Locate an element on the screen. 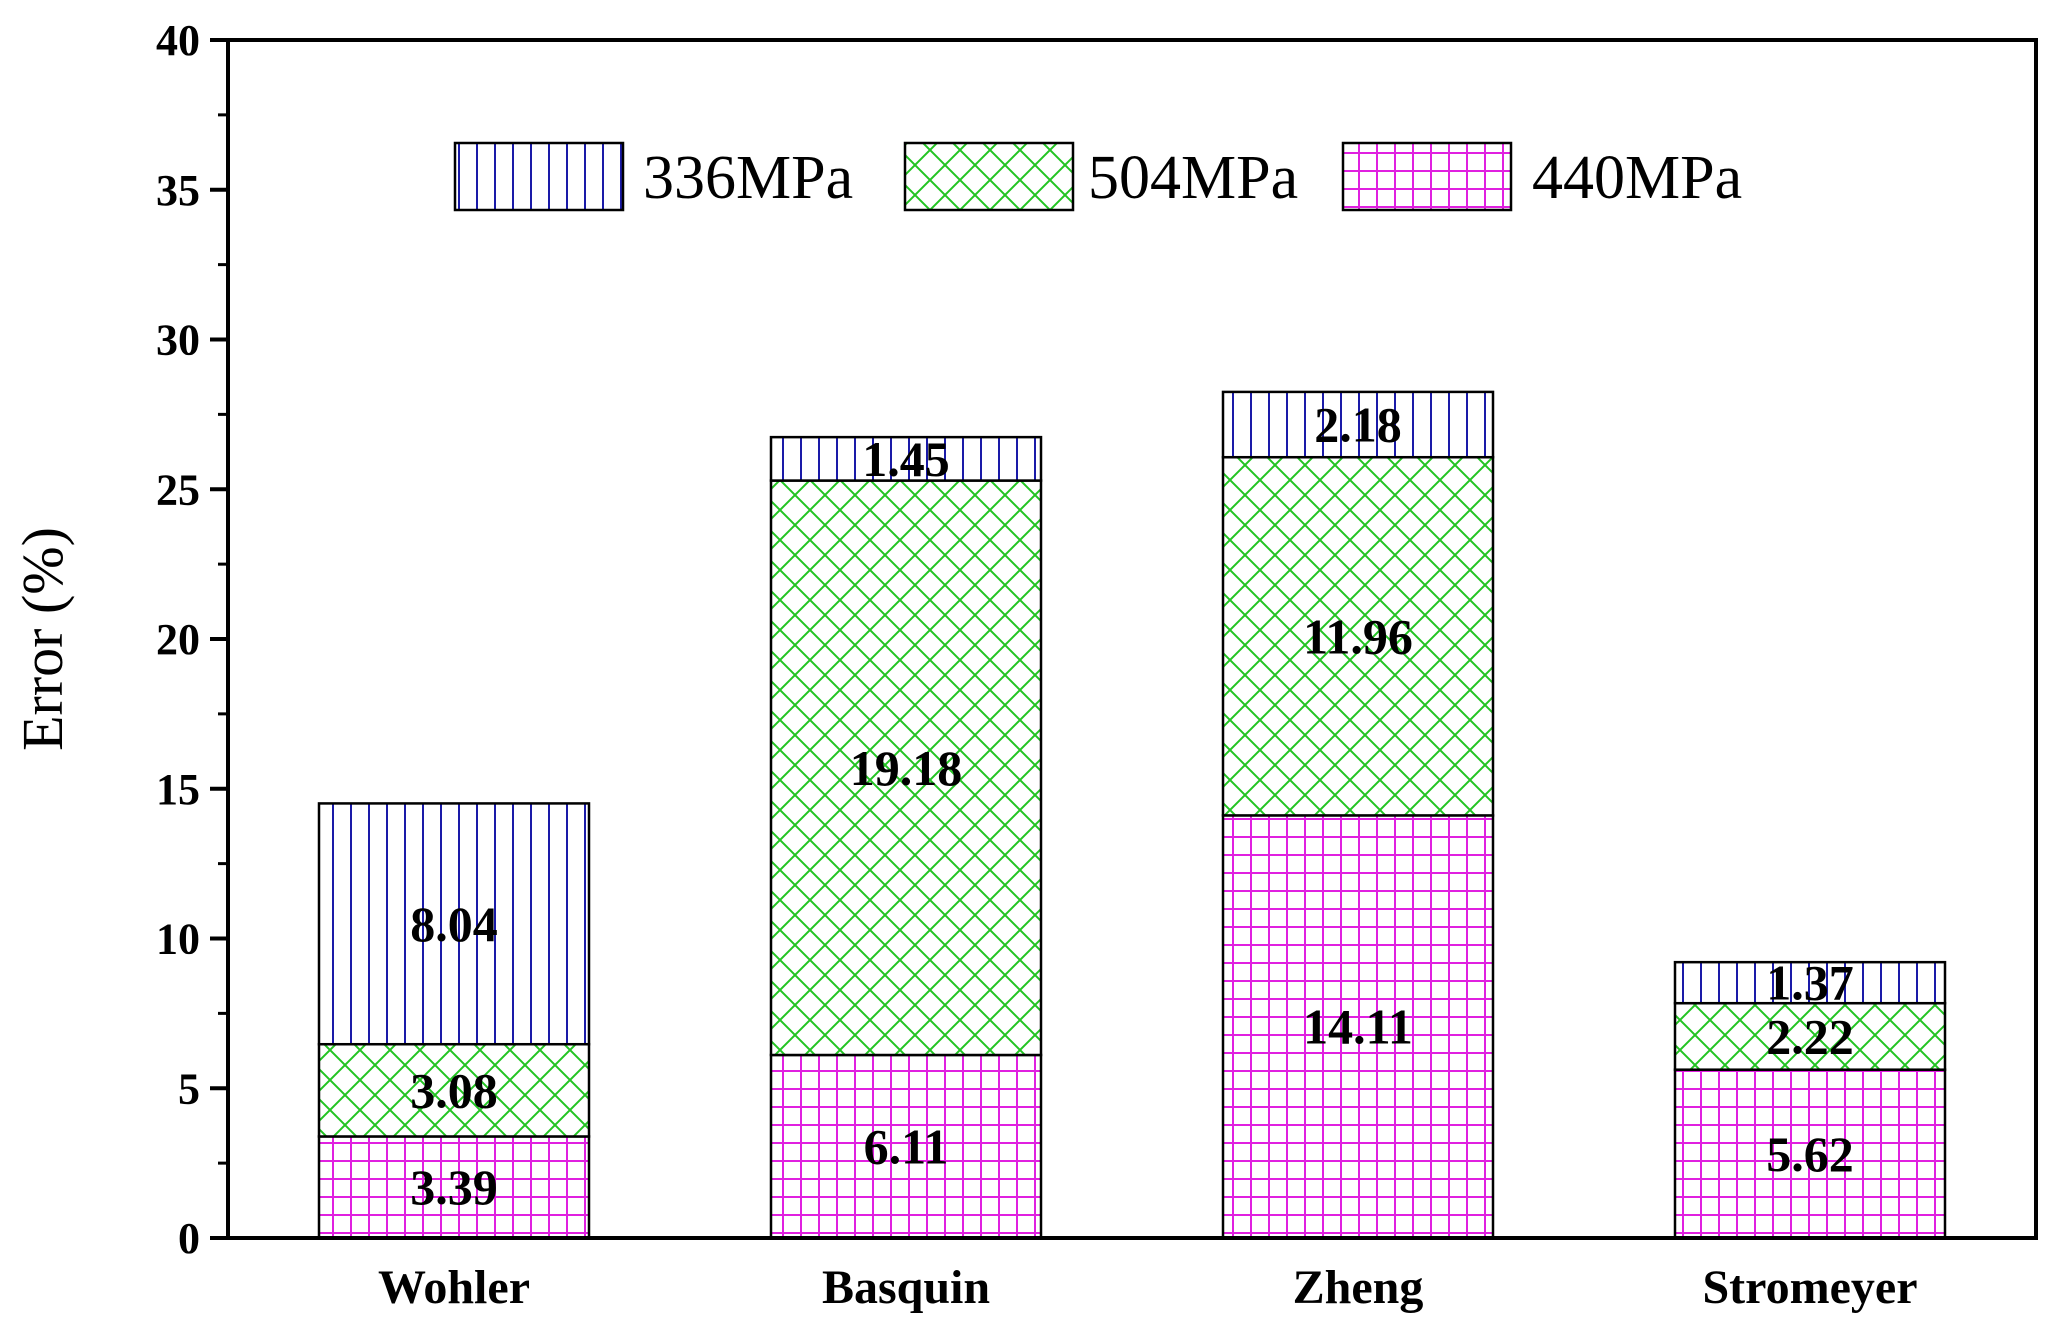 This screenshot has width=2051, height=1332. bar-segment-440mpa-stromeyer is located at coordinates (1810, 1154).